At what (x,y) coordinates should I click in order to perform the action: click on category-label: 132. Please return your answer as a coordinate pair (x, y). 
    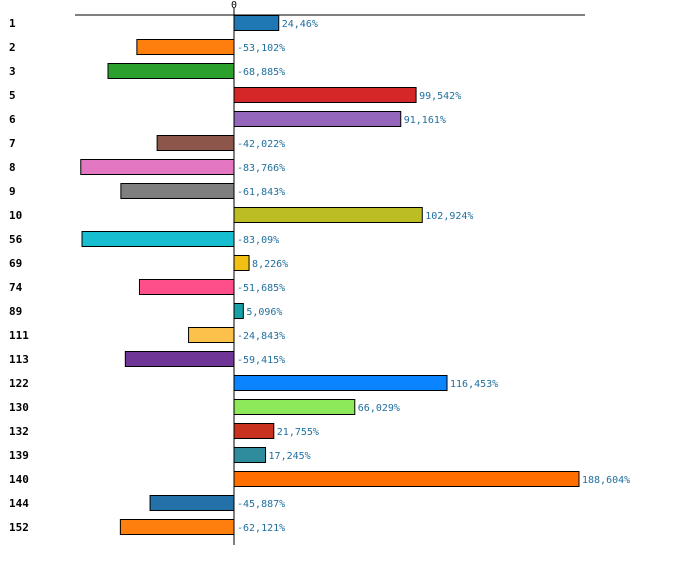
    Looking at the image, I should click on (19, 431).